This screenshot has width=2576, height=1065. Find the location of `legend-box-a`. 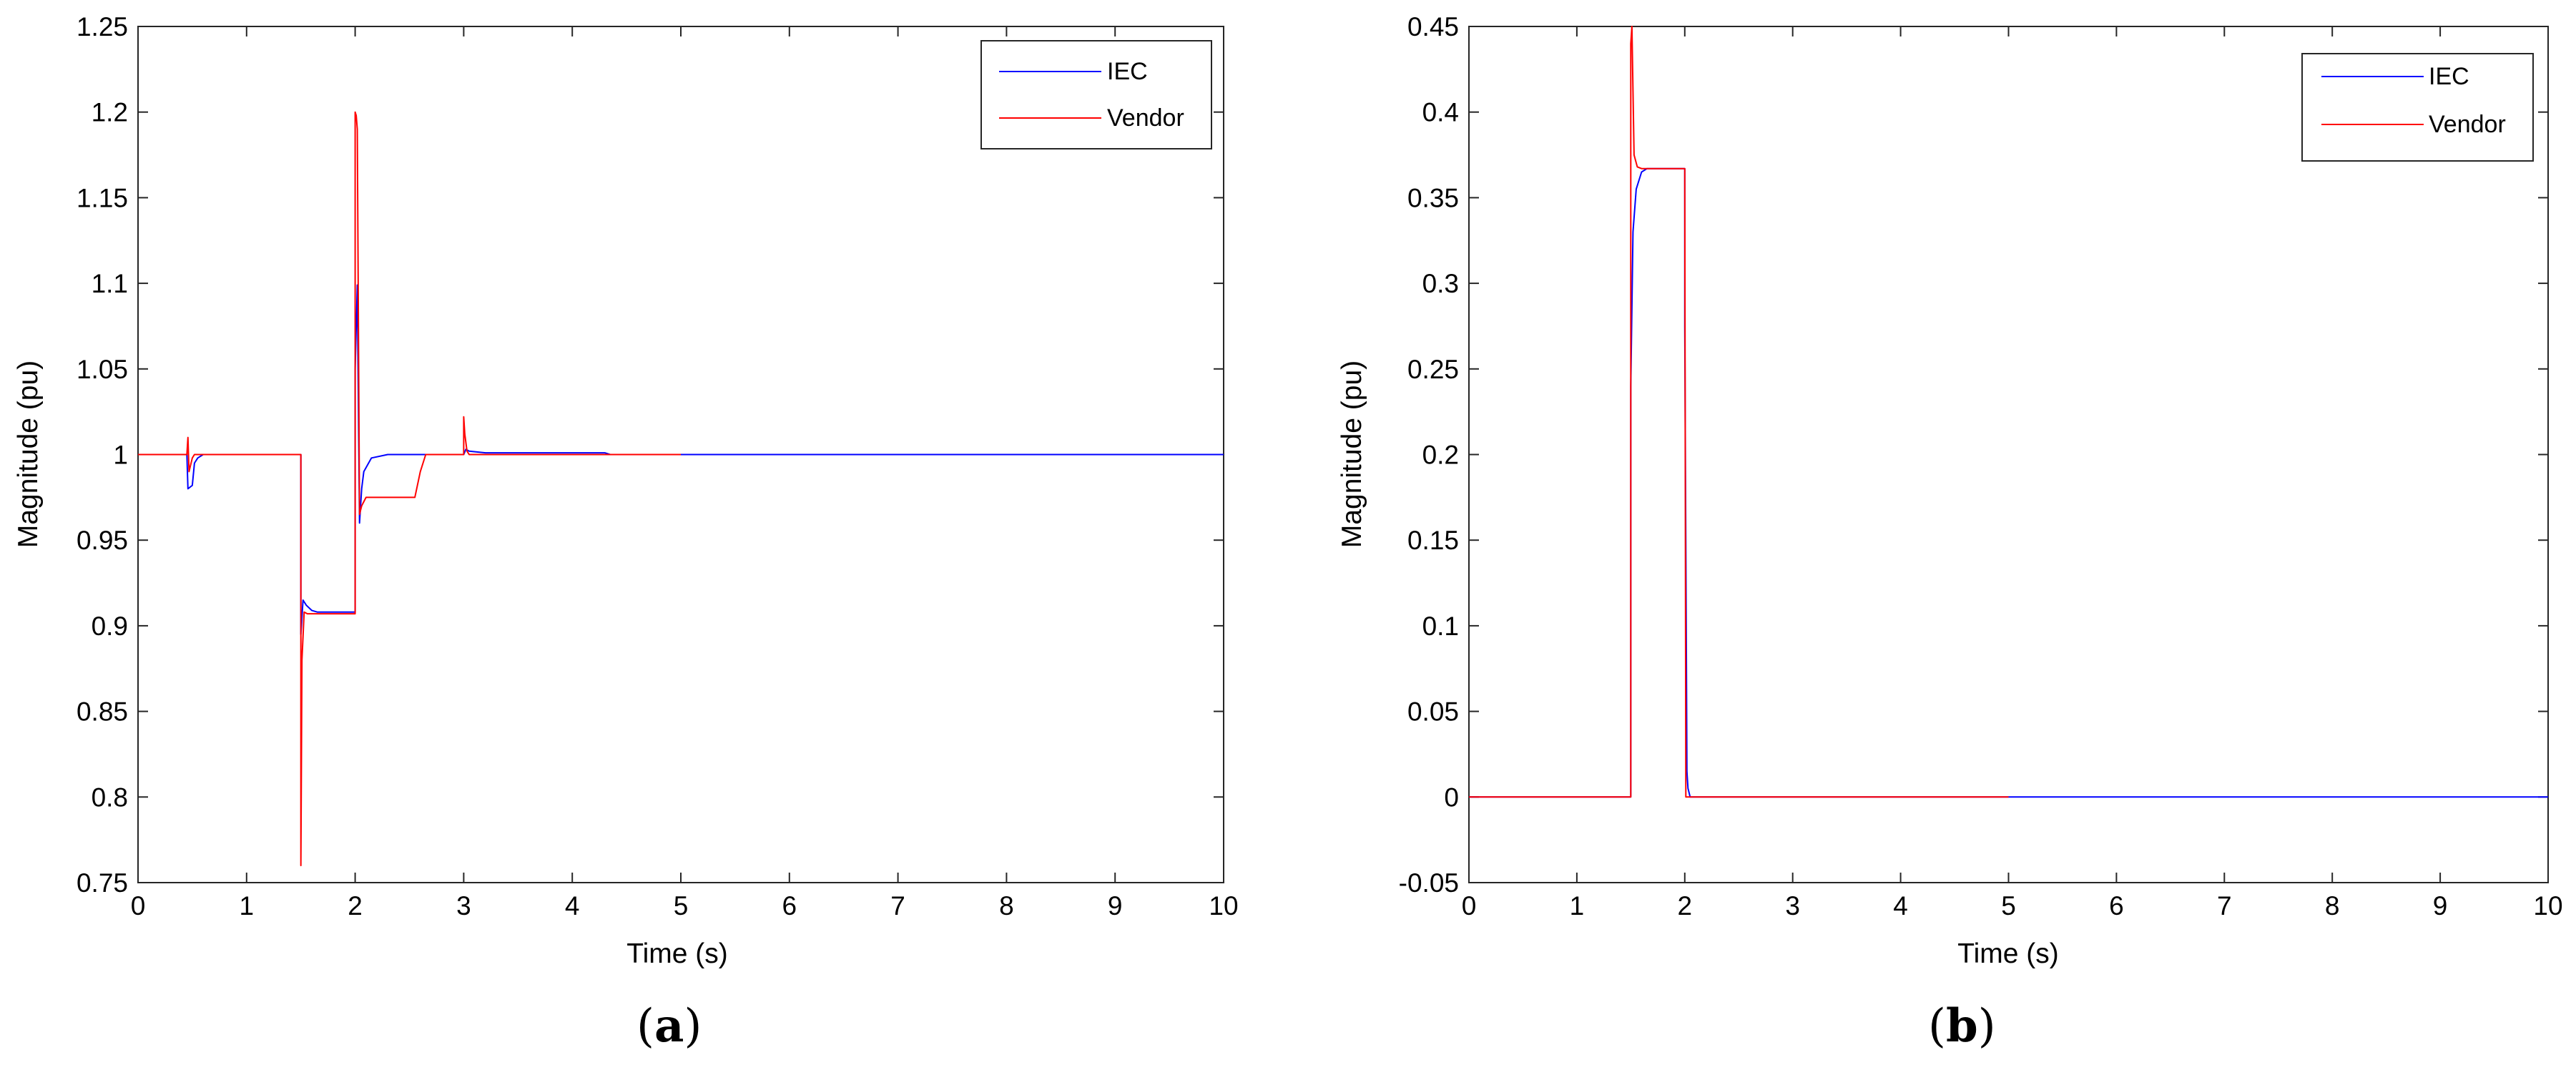

legend-box-a is located at coordinates (1096, 94).